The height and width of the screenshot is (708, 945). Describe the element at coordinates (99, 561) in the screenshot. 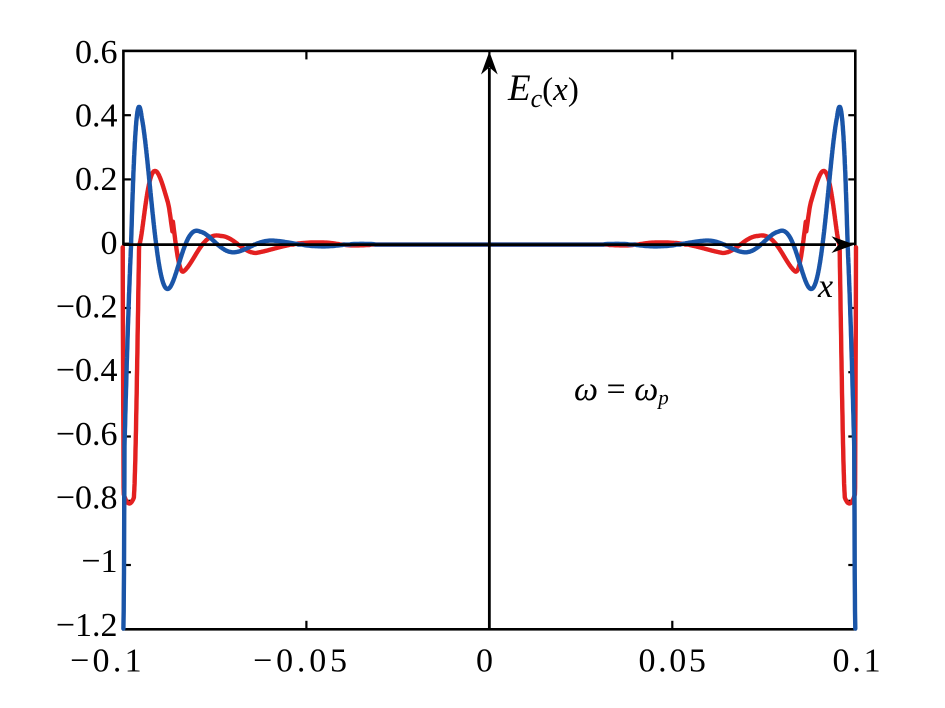

I see `svg-text: −1` at that location.